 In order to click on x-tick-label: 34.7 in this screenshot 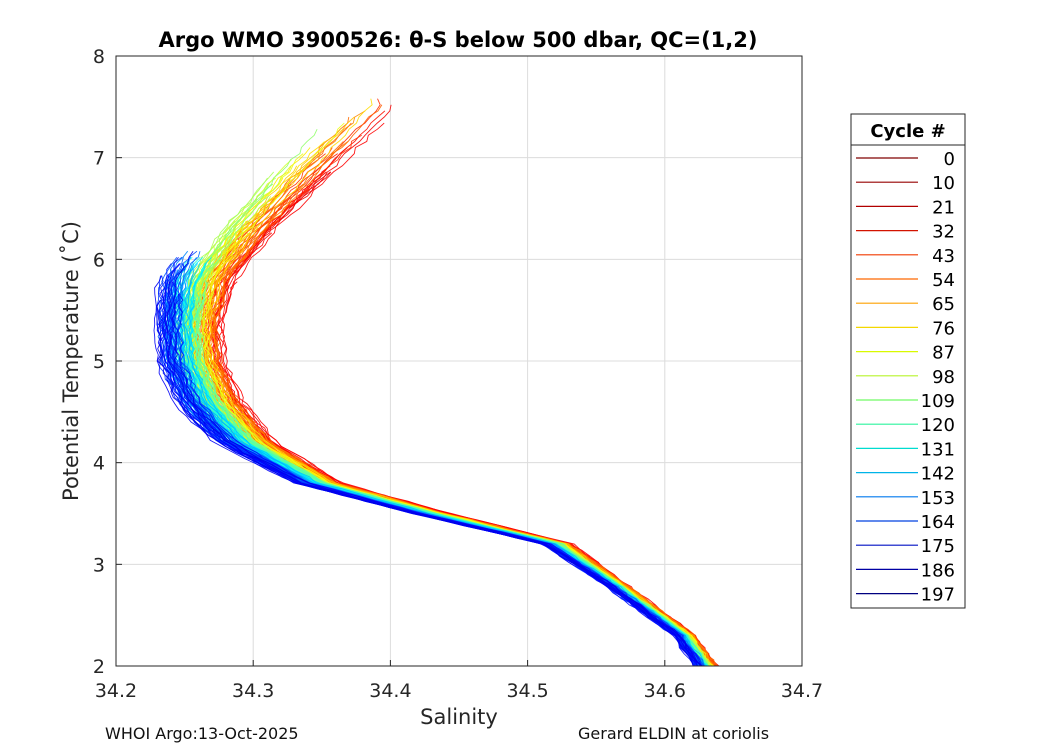, I will do `click(802, 691)`.